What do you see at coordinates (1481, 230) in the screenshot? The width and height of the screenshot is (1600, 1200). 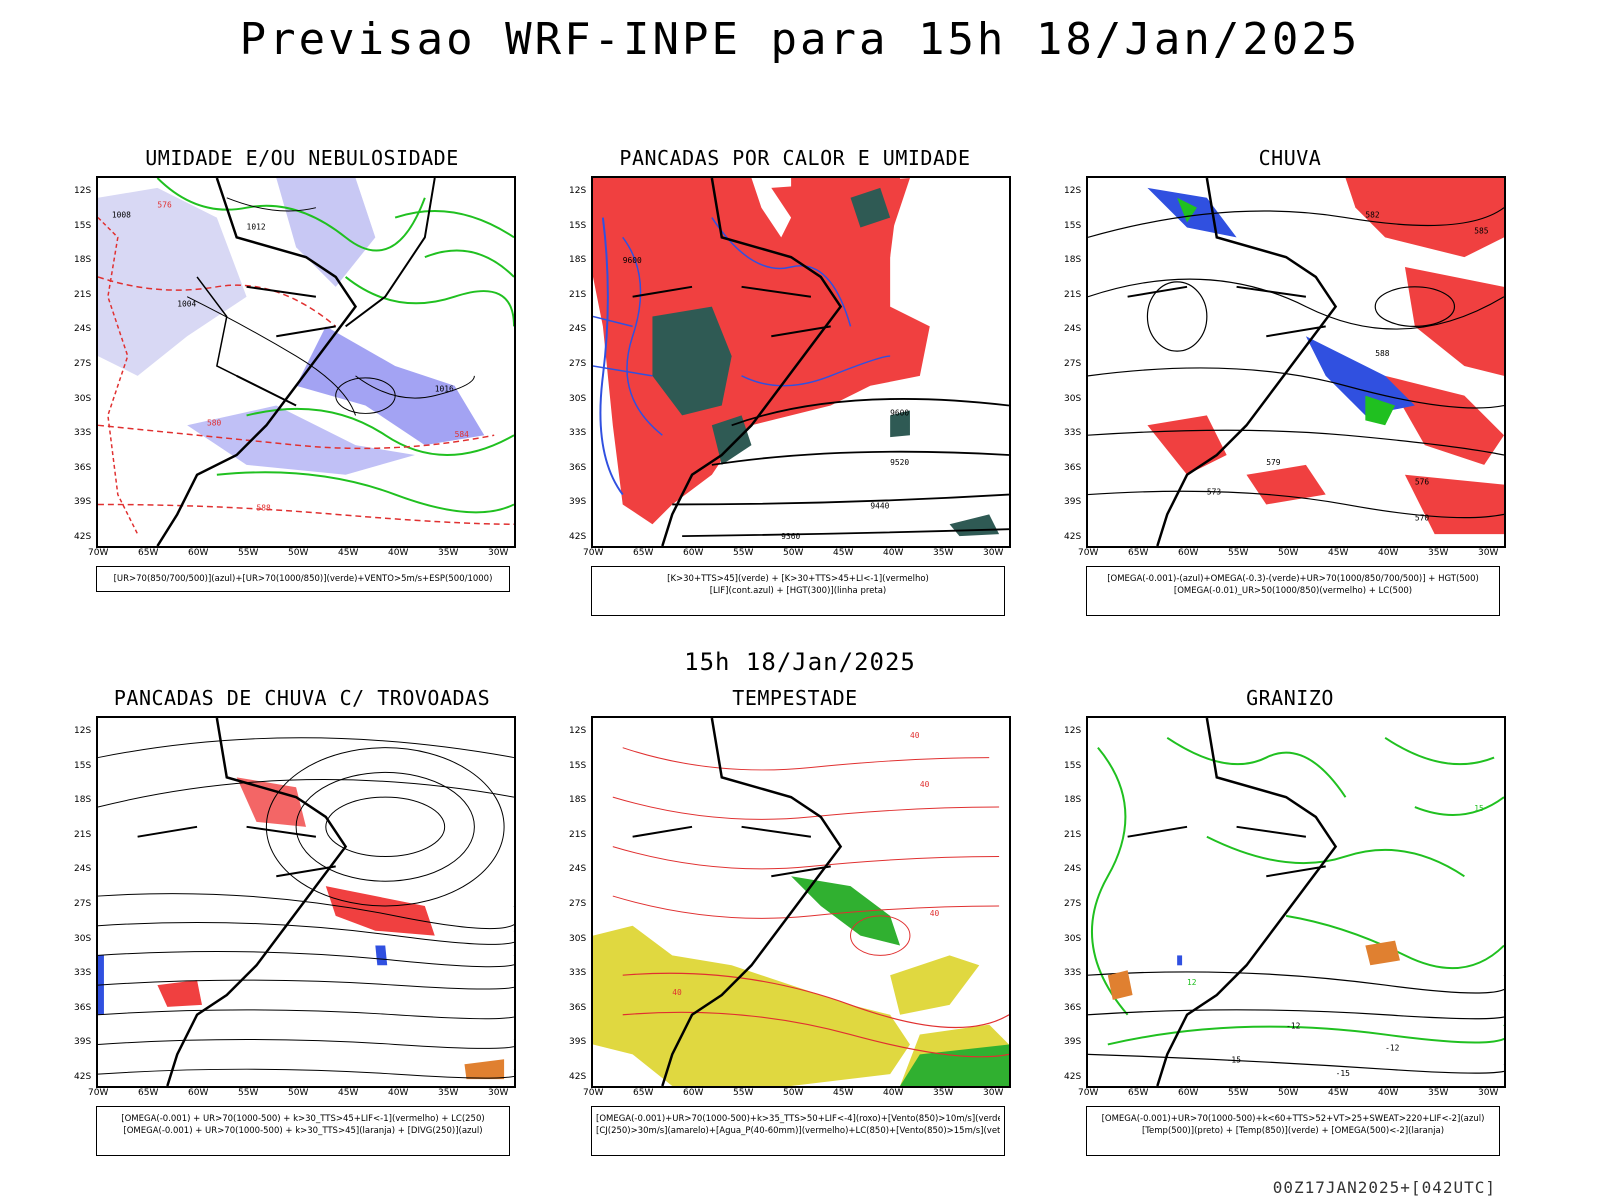 I see `map-label: 585` at bounding box center [1481, 230].